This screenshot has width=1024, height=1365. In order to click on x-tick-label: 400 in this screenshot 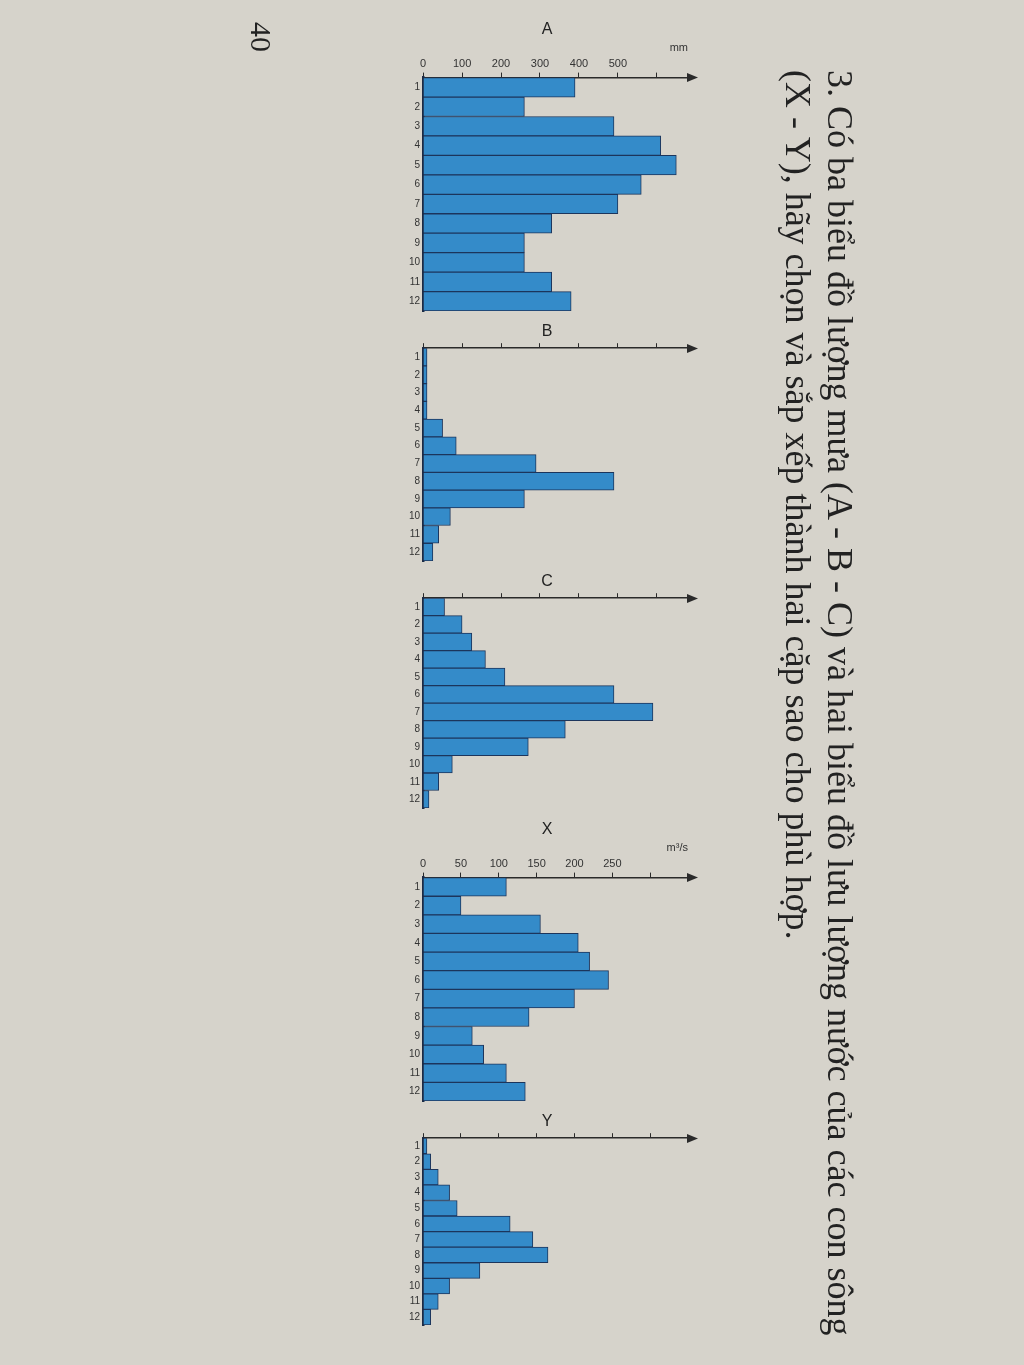, I will do `click(579, 63)`.